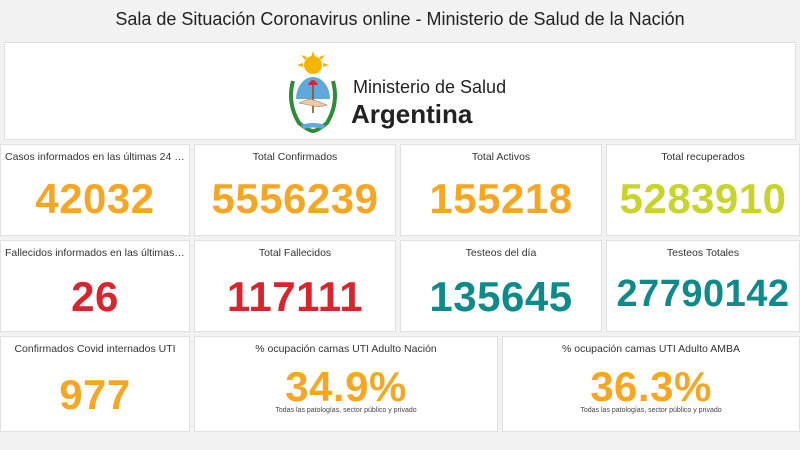 The image size is (800, 450). Describe the element at coordinates (346, 349) in the screenshot. I see `card-label: % ocupación camas UTI Adulto Nación` at that location.